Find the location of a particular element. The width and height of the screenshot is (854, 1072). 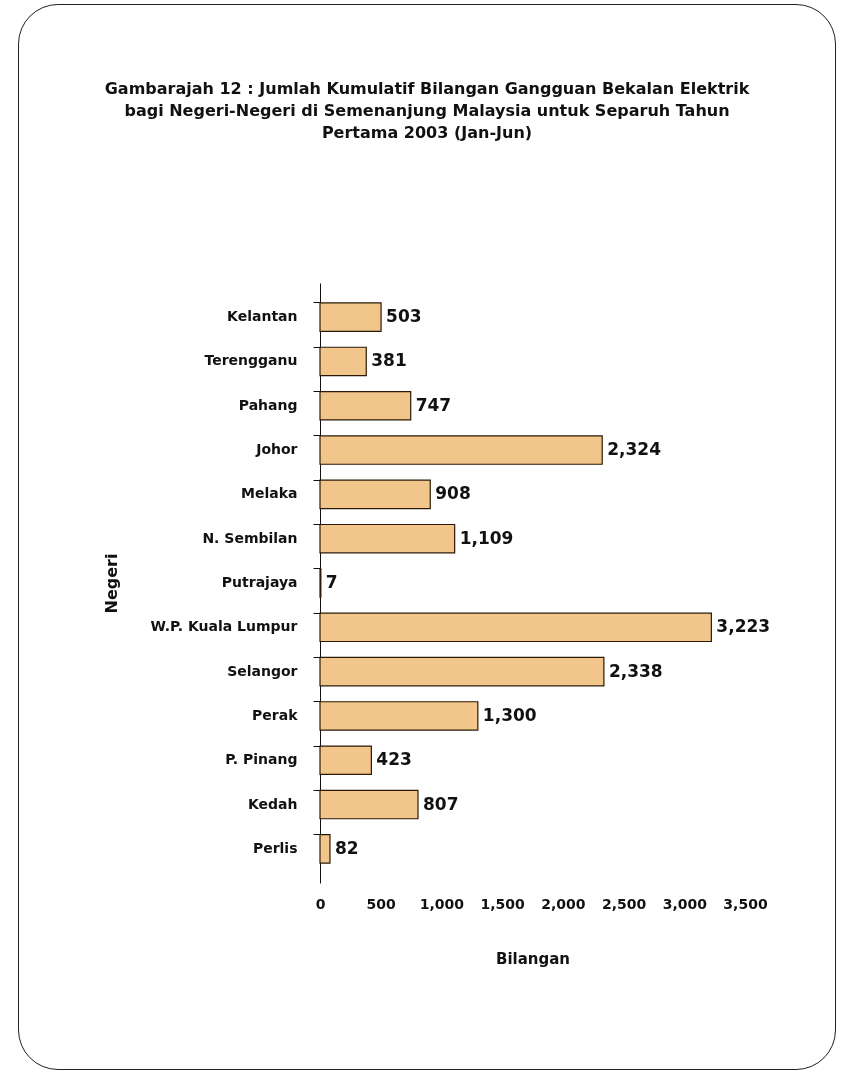

x-axis-title: Bilangan is located at coordinates (533, 958).